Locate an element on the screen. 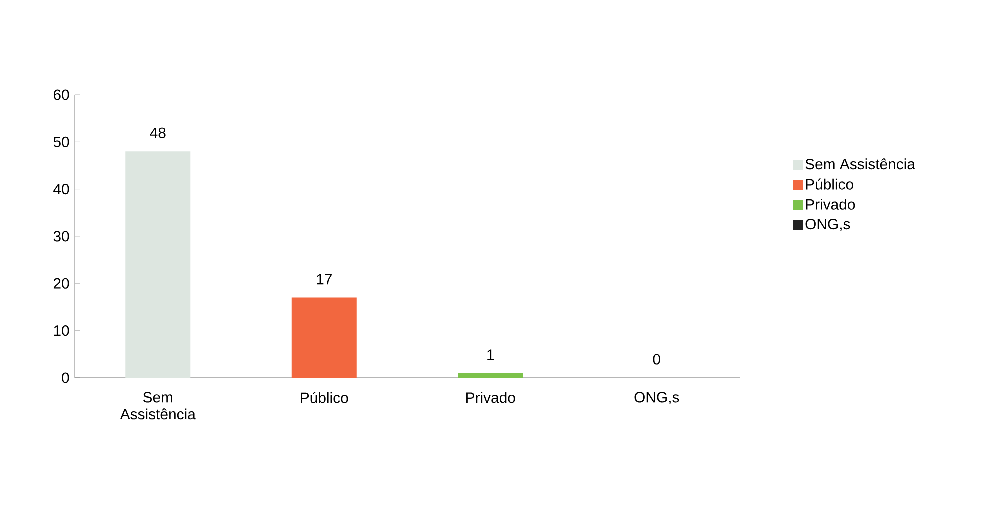 Image resolution: width=991 pixels, height=511 pixels. data-label: 48 is located at coordinates (158, 133).